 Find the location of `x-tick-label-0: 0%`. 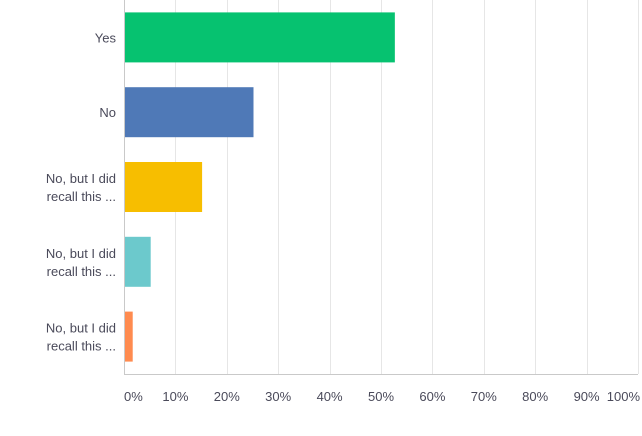

x-tick-label-0: 0% is located at coordinates (133, 396).